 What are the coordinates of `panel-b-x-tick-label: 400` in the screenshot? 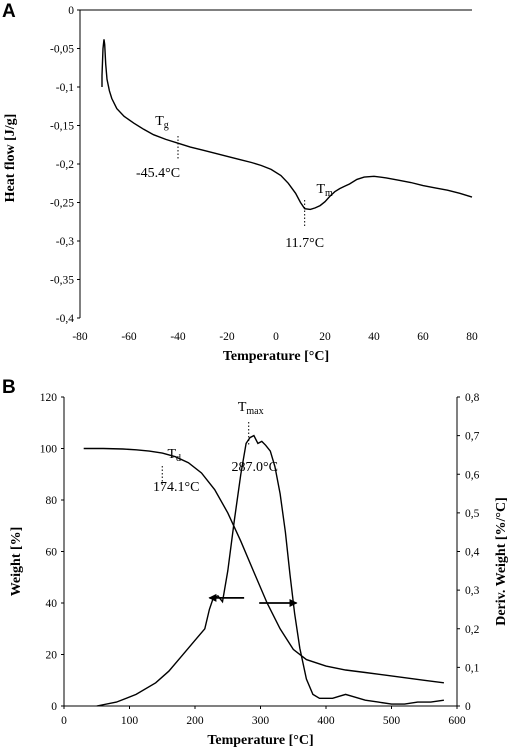 It's located at (326, 721).